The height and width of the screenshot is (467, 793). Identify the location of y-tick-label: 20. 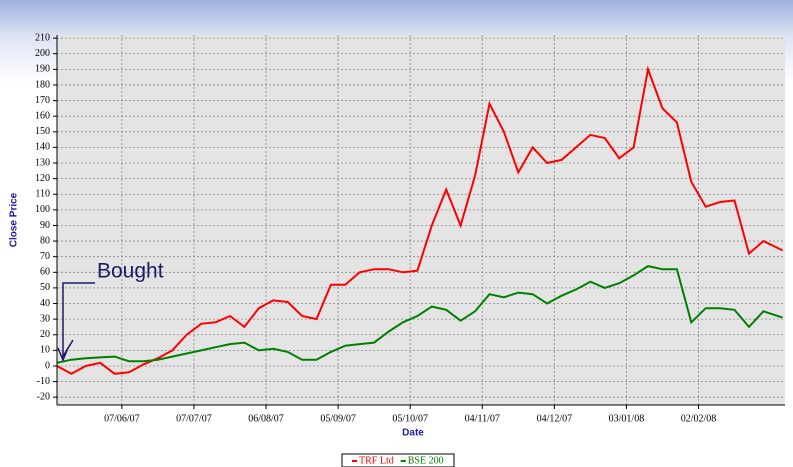
(45, 334).